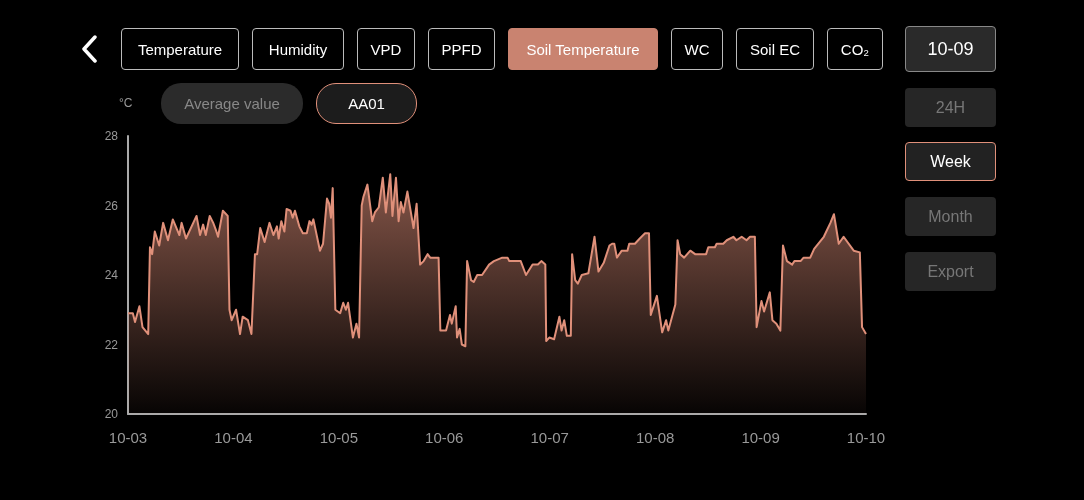 Image resolution: width=1084 pixels, height=500 pixels. Describe the element at coordinates (366, 103) in the screenshot. I see `text: AA01` at that location.